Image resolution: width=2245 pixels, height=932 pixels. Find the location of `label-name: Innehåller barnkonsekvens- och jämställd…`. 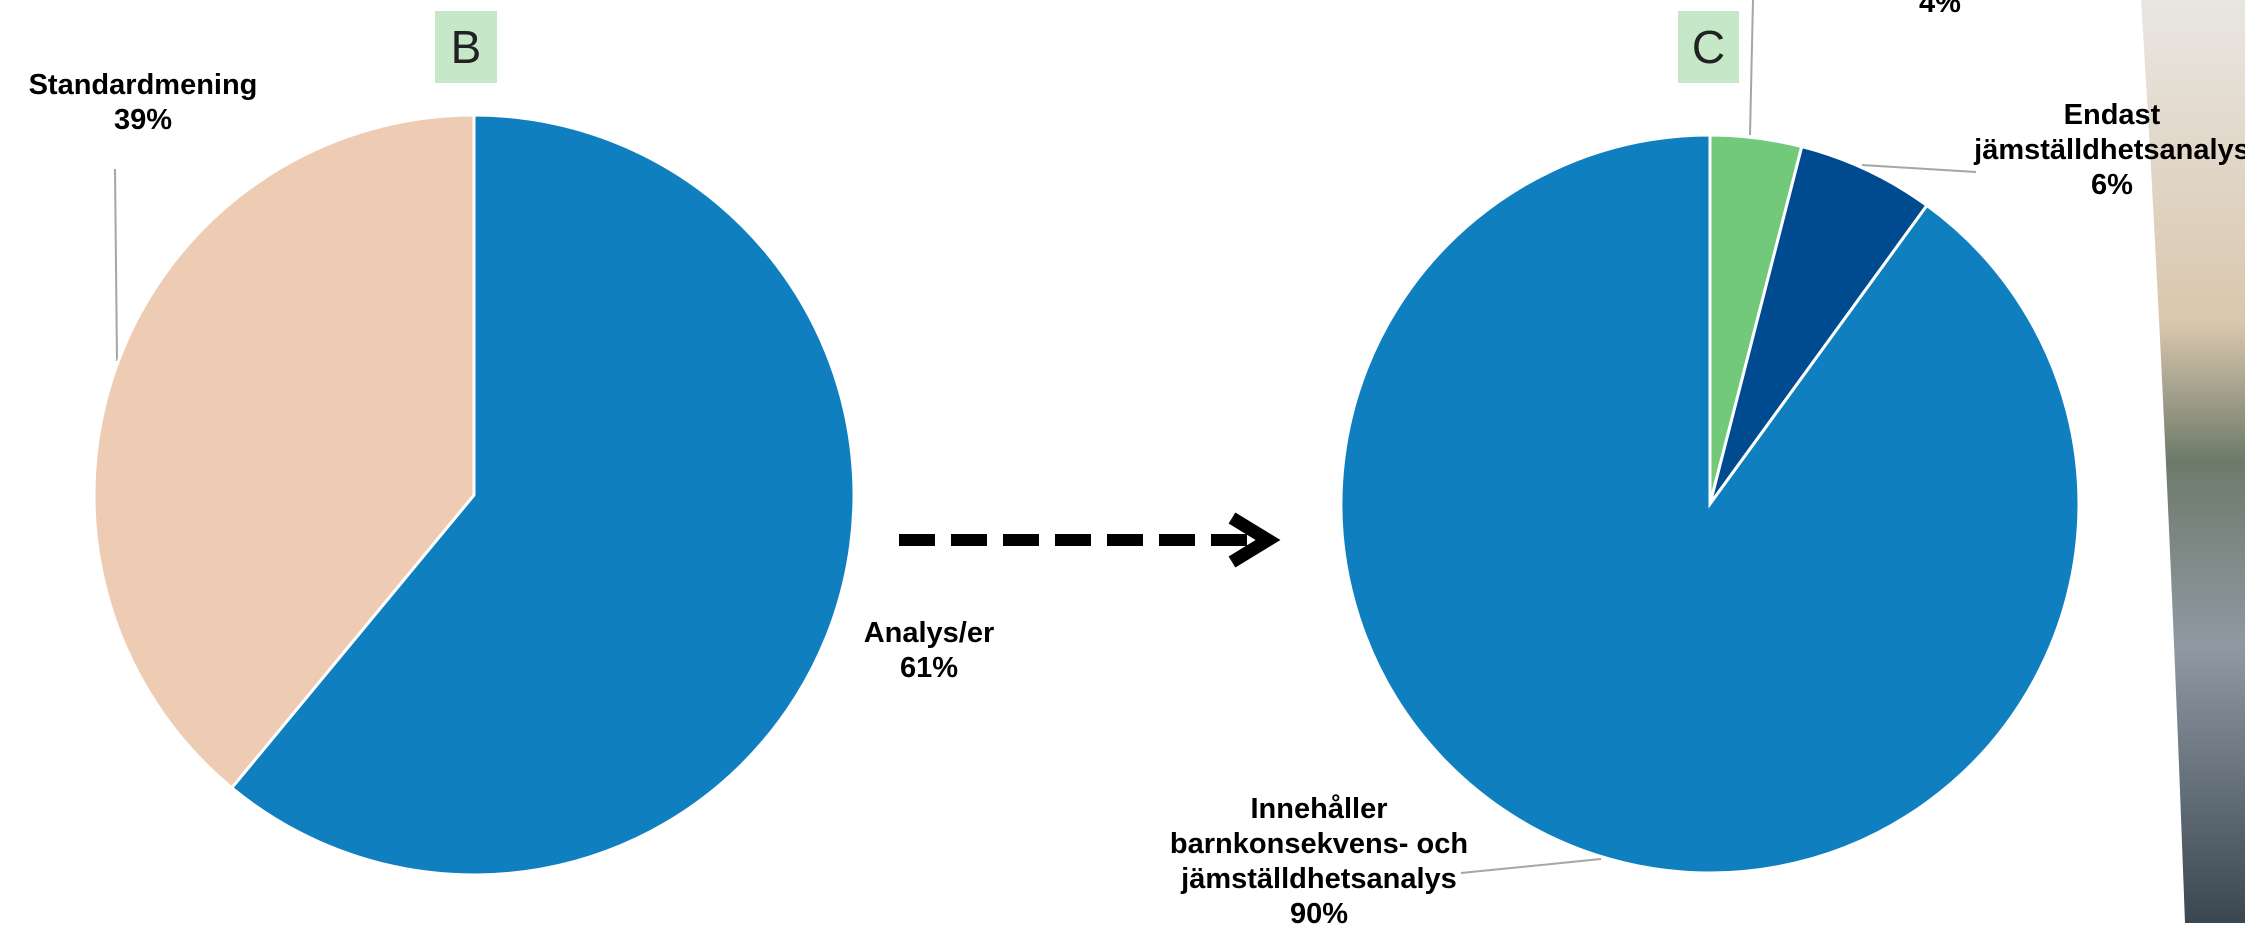

label-name: Innehåller barnkonsekvens- och jämställd… is located at coordinates (1319, 844).